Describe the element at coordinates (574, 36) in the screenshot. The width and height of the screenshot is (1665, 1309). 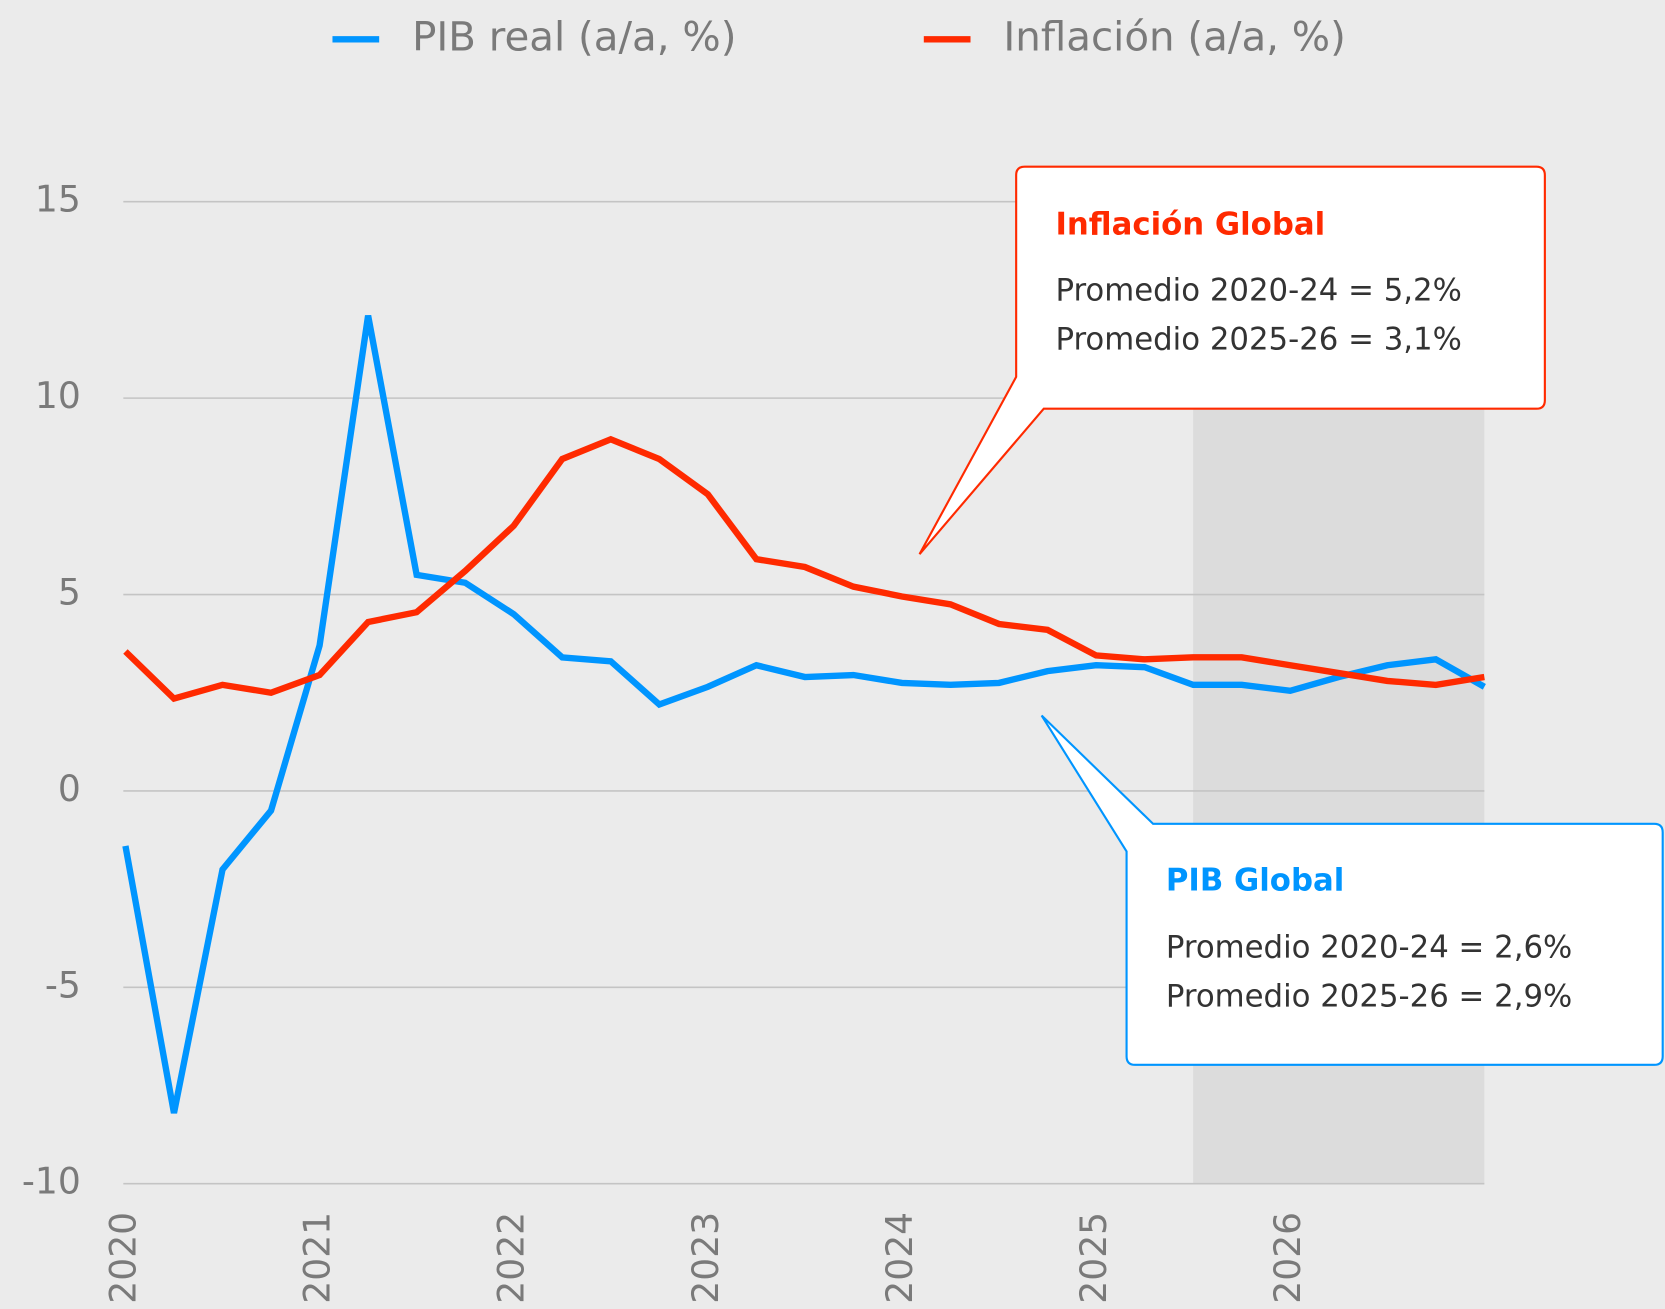
I see `legend-label: PIB real (a/a, %)` at that location.